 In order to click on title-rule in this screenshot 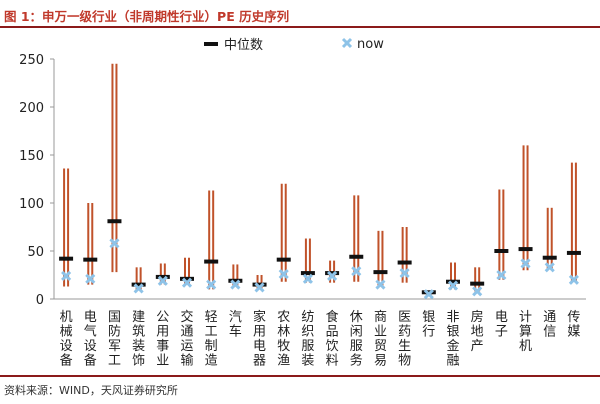, I will do `click(300, 27)`.